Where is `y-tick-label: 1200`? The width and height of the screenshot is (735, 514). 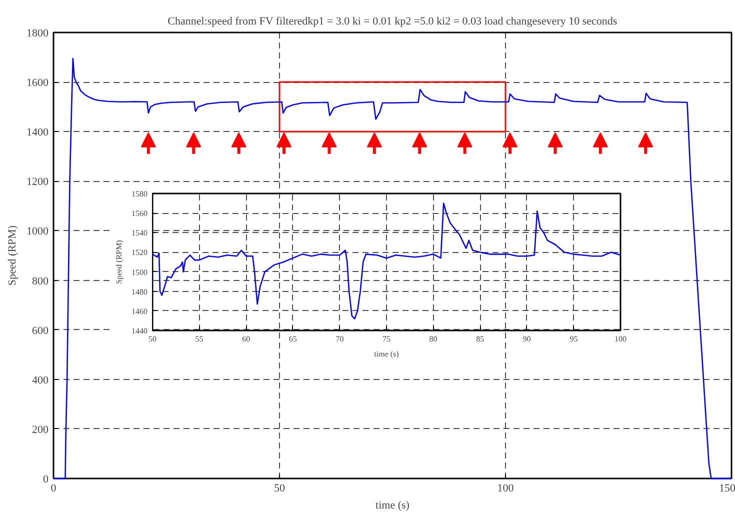 y-tick-label: 1200 is located at coordinates (37, 182).